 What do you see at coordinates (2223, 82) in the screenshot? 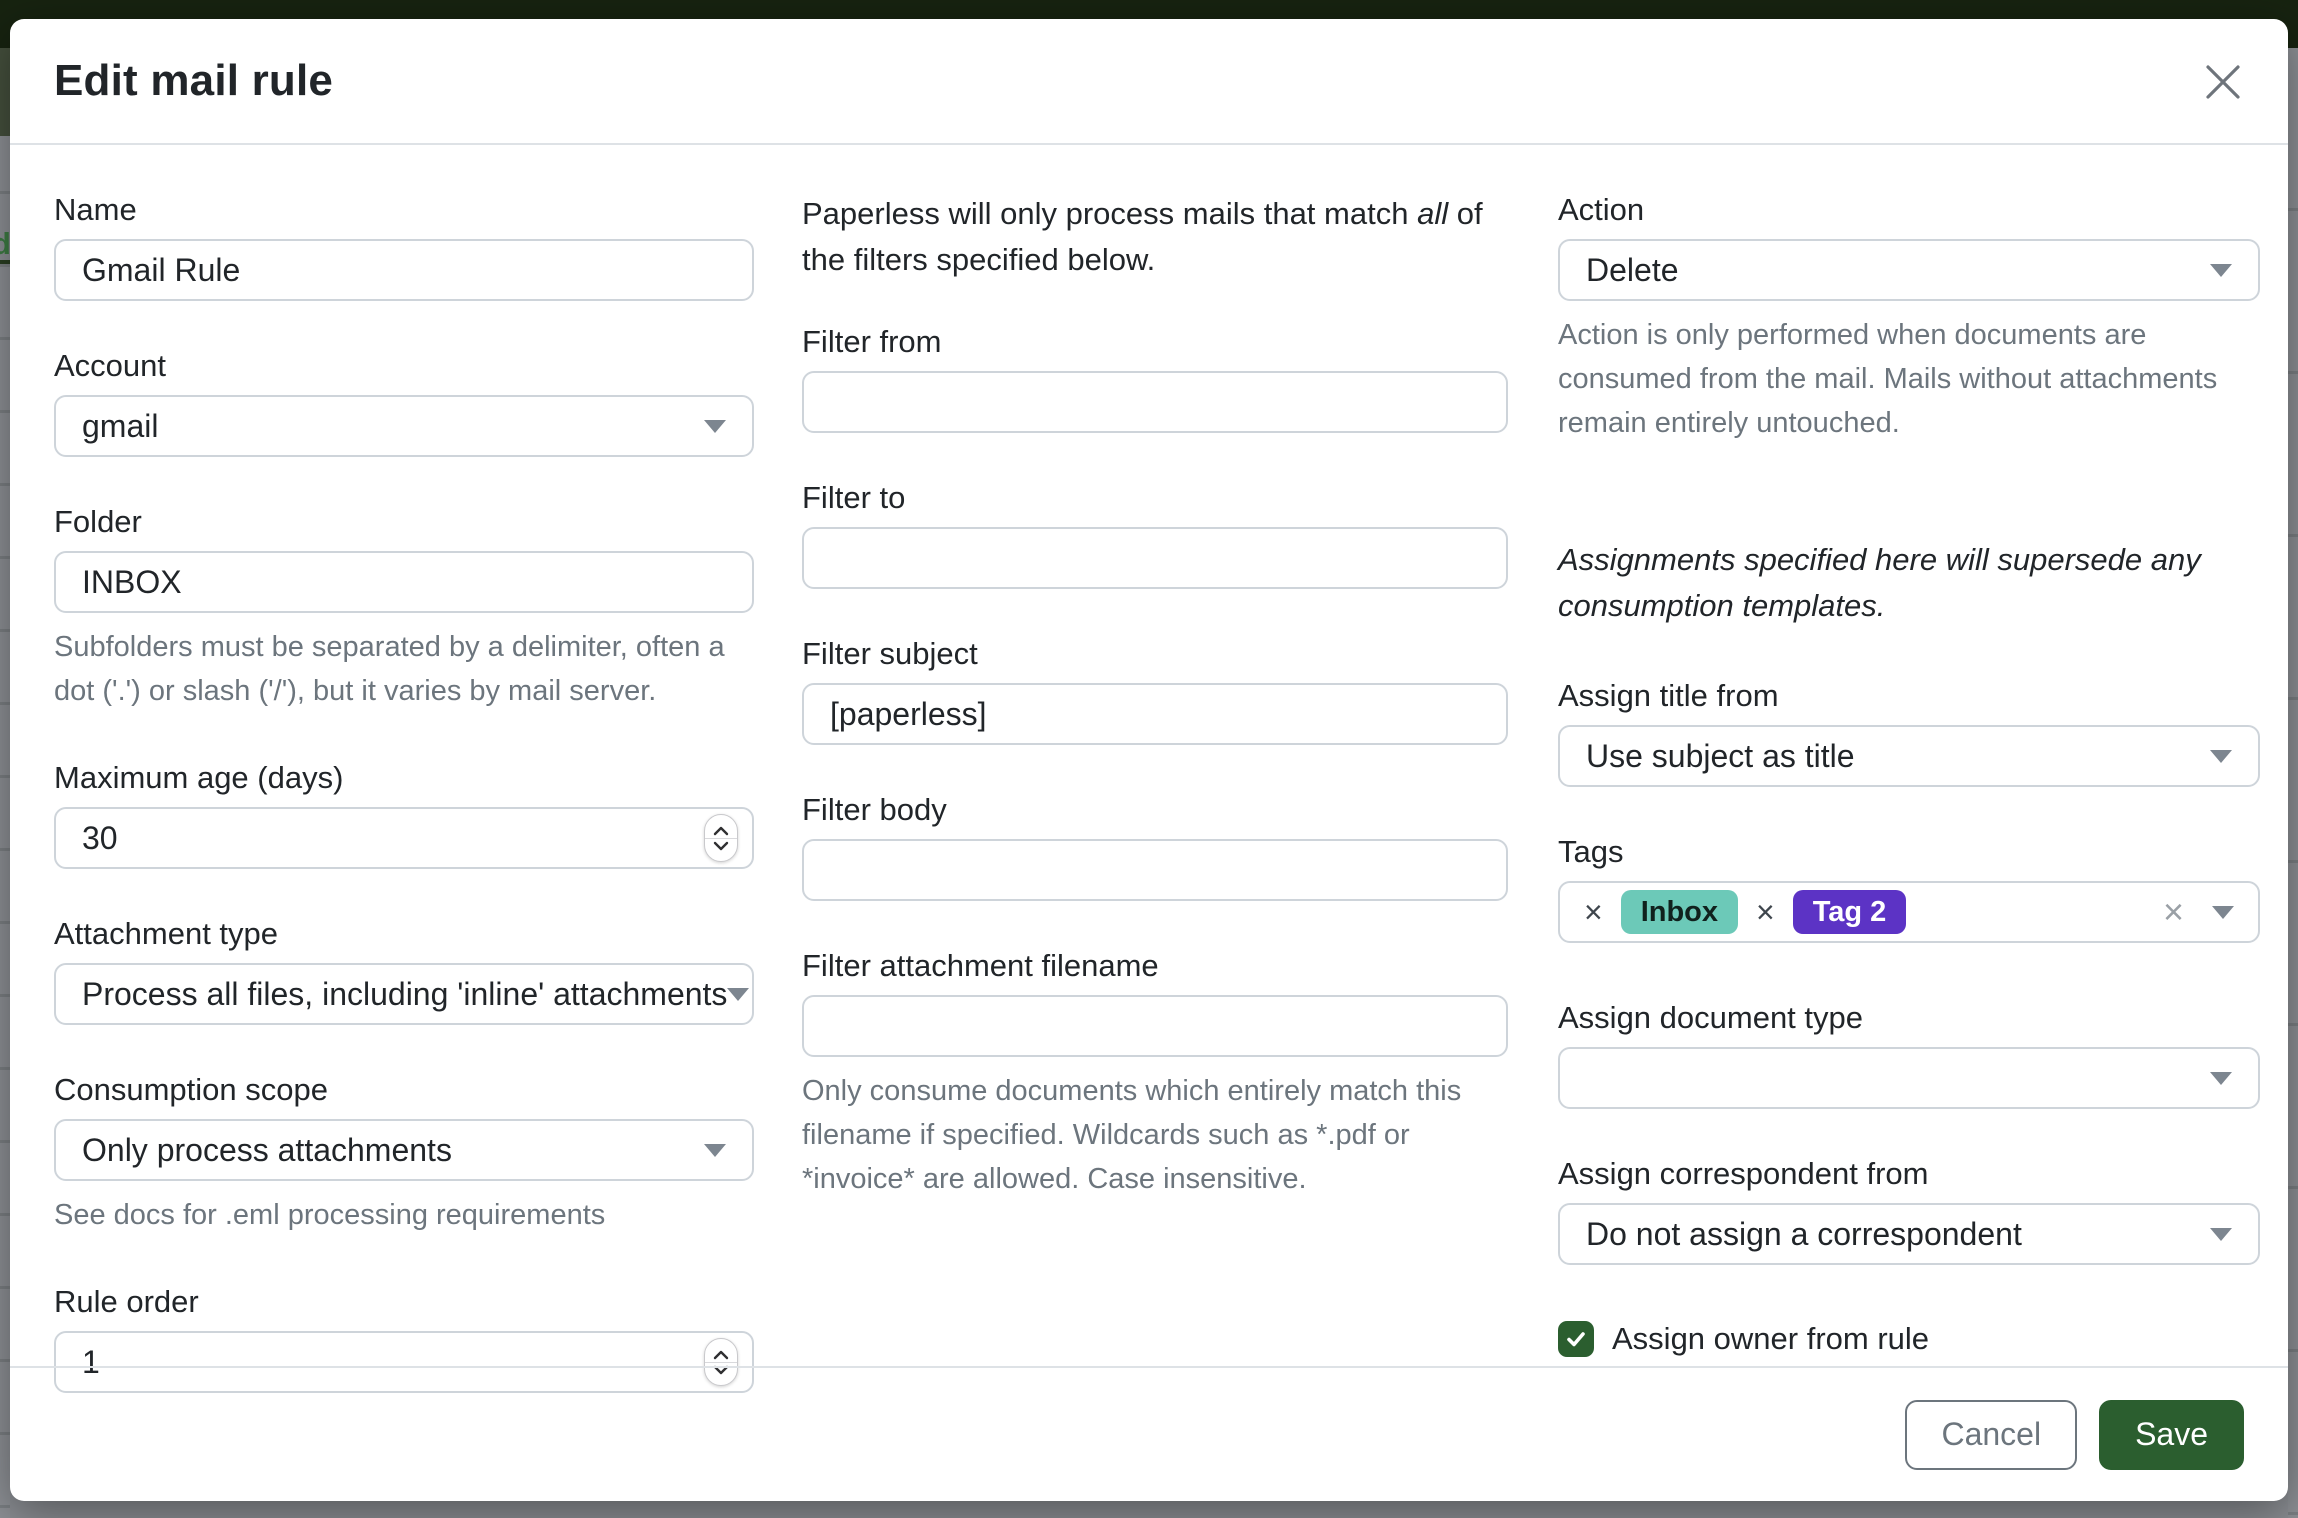
I see `close-icon` at bounding box center [2223, 82].